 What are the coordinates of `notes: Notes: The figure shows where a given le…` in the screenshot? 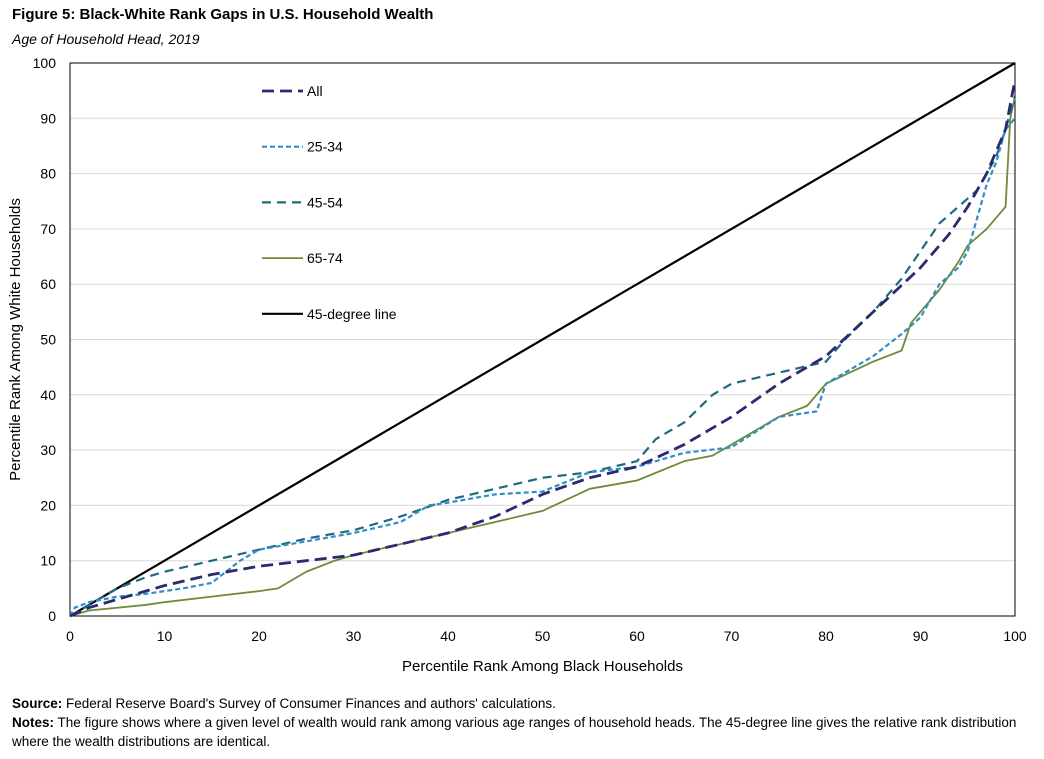 It's located at (519, 732).